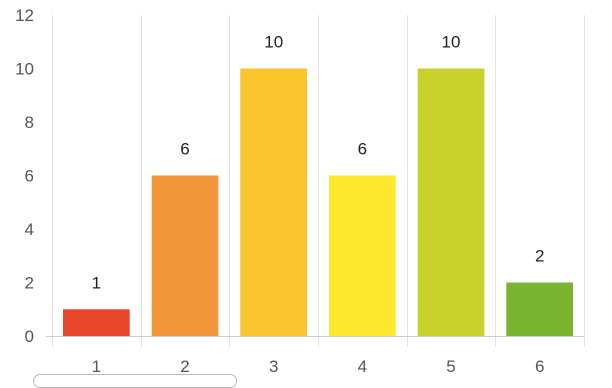 This screenshot has height=388, width=612. What do you see at coordinates (29, 283) in the screenshot?
I see `y-tick-label: 2` at bounding box center [29, 283].